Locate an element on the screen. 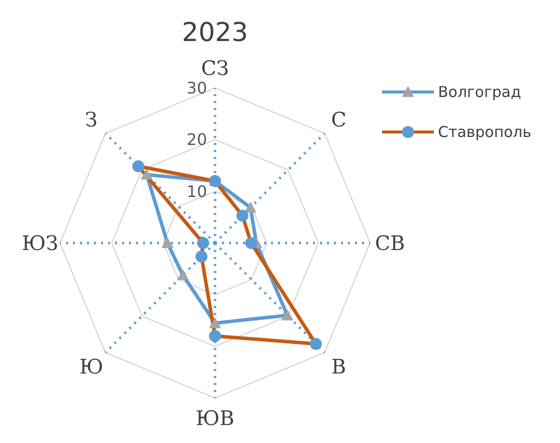 The height and width of the screenshot is (443, 560). y-tick-label: 10 is located at coordinates (196, 191).